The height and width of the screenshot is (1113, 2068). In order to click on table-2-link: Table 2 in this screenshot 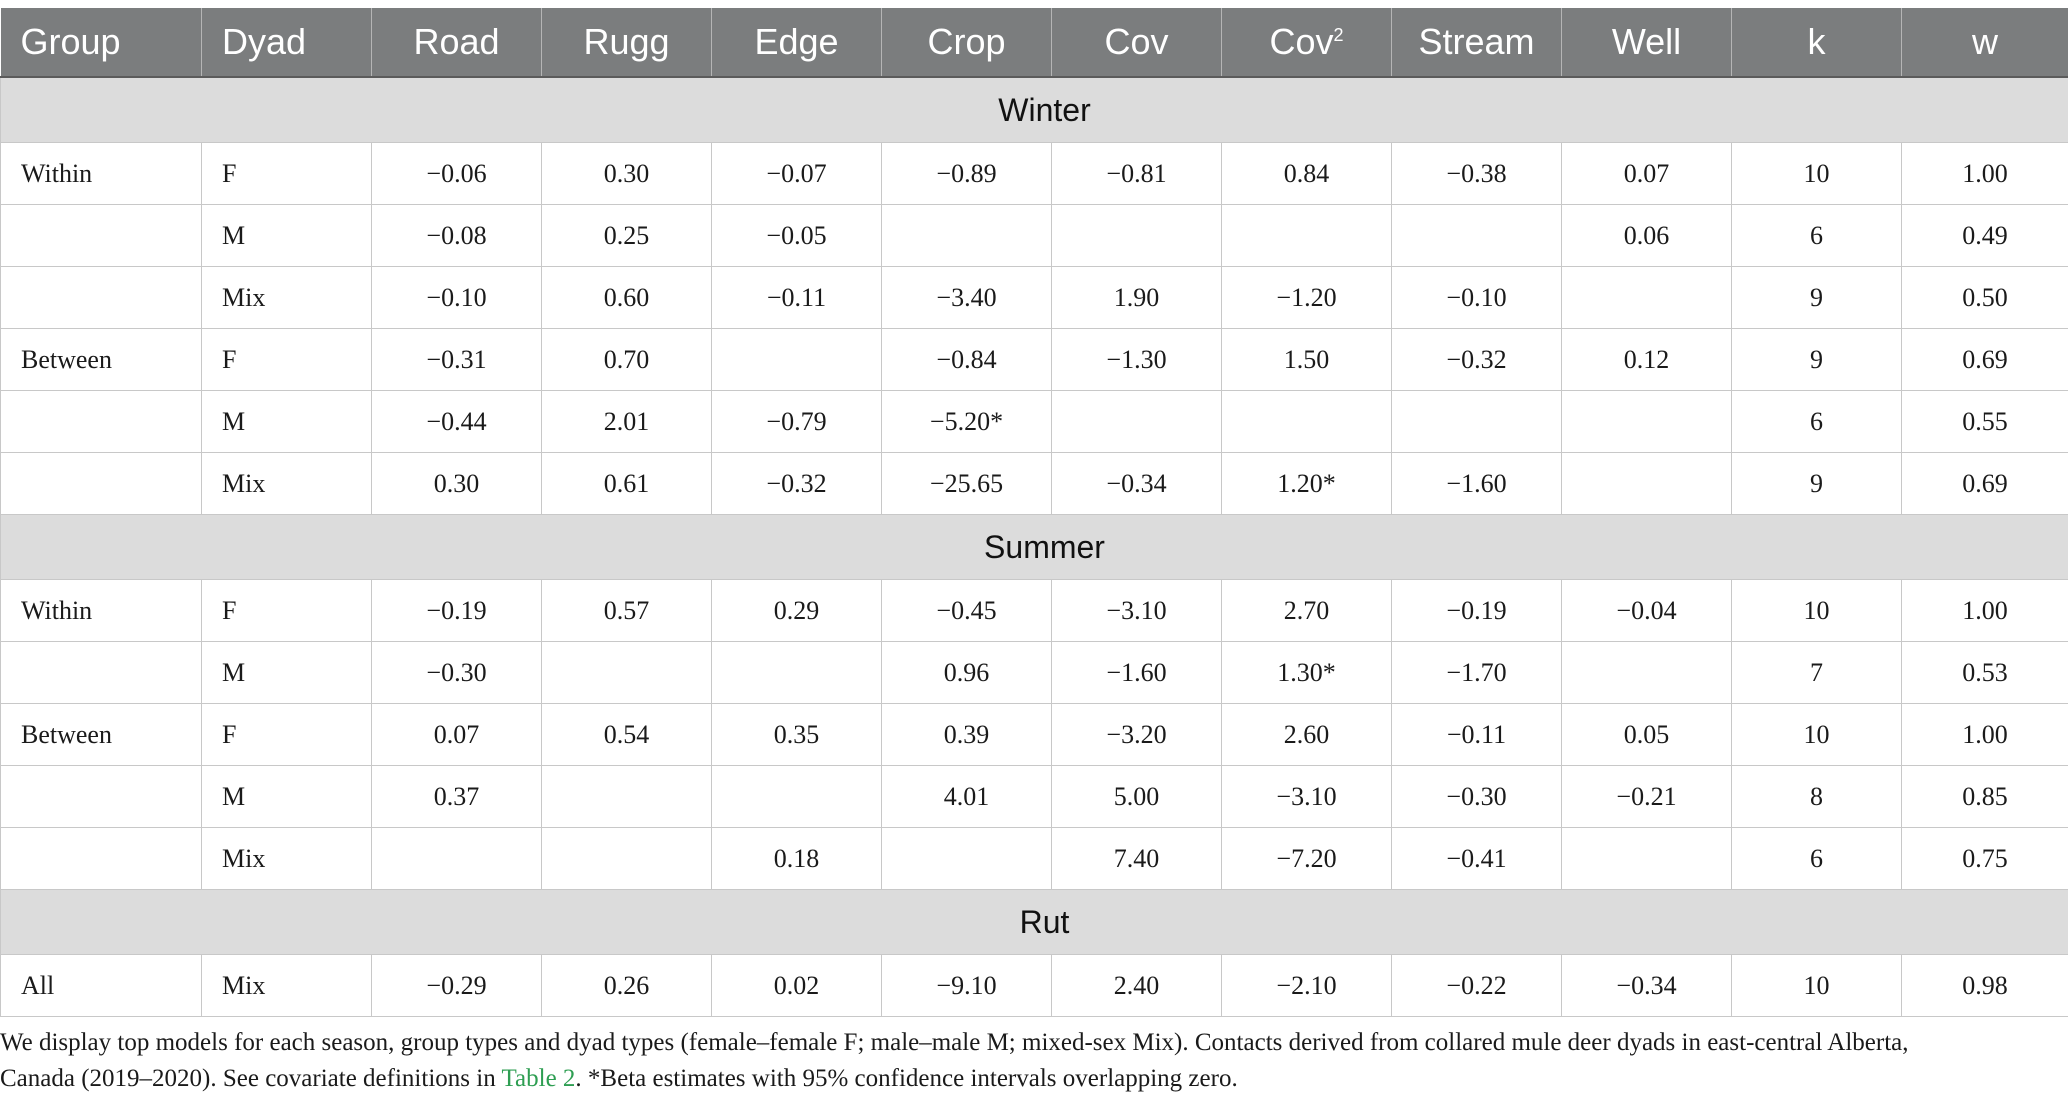, I will do `click(538, 1078)`.